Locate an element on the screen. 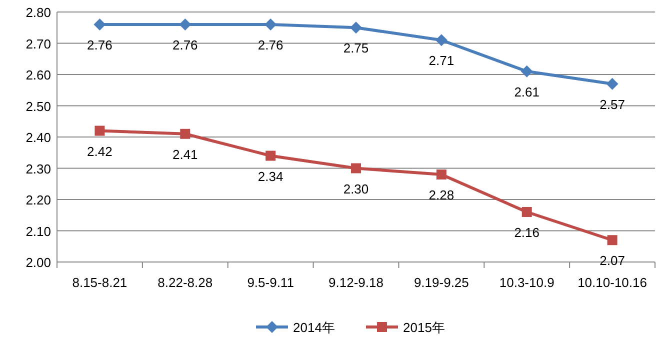  y-tick-label: 2.70 is located at coordinates (38, 44).